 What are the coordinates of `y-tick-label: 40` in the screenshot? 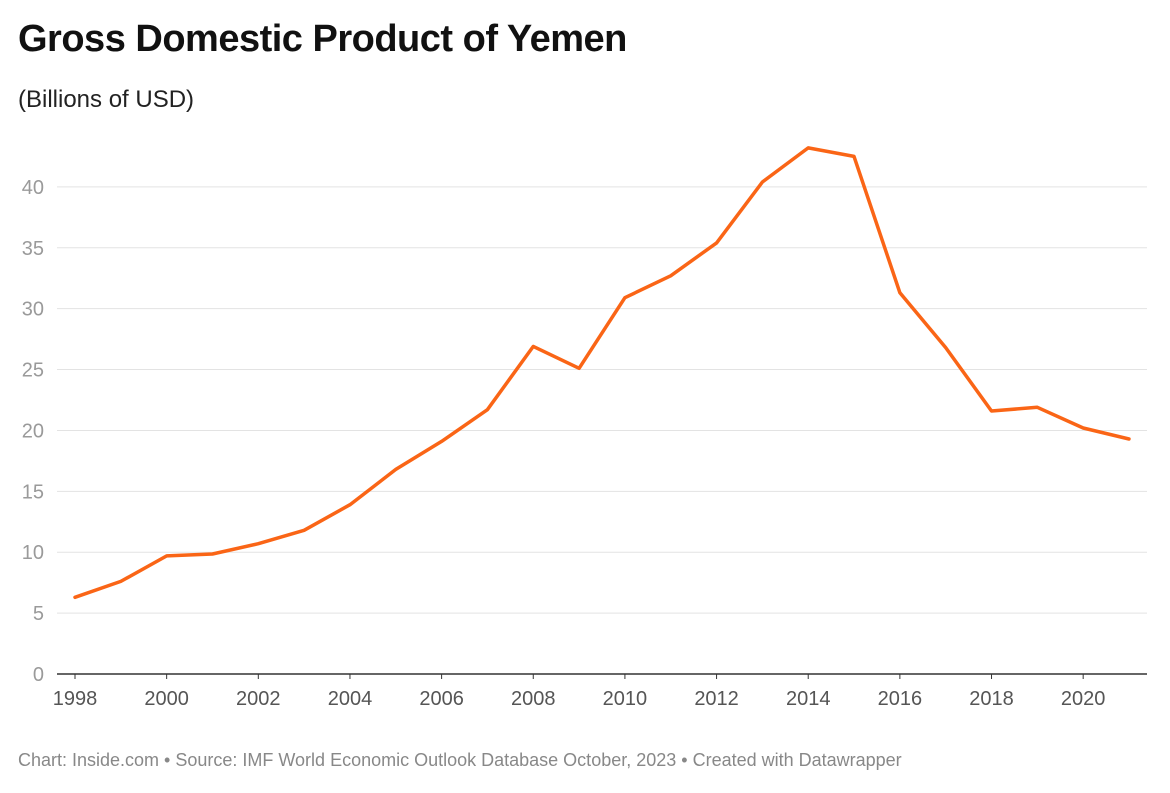 It's located at (33, 188).